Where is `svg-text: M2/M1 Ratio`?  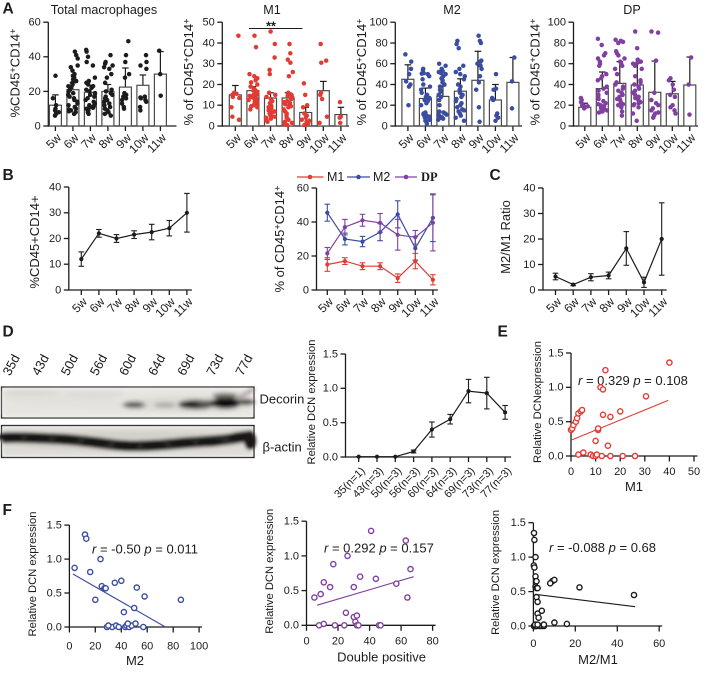
svg-text: M2/M1 Ratio is located at coordinates (505, 237).